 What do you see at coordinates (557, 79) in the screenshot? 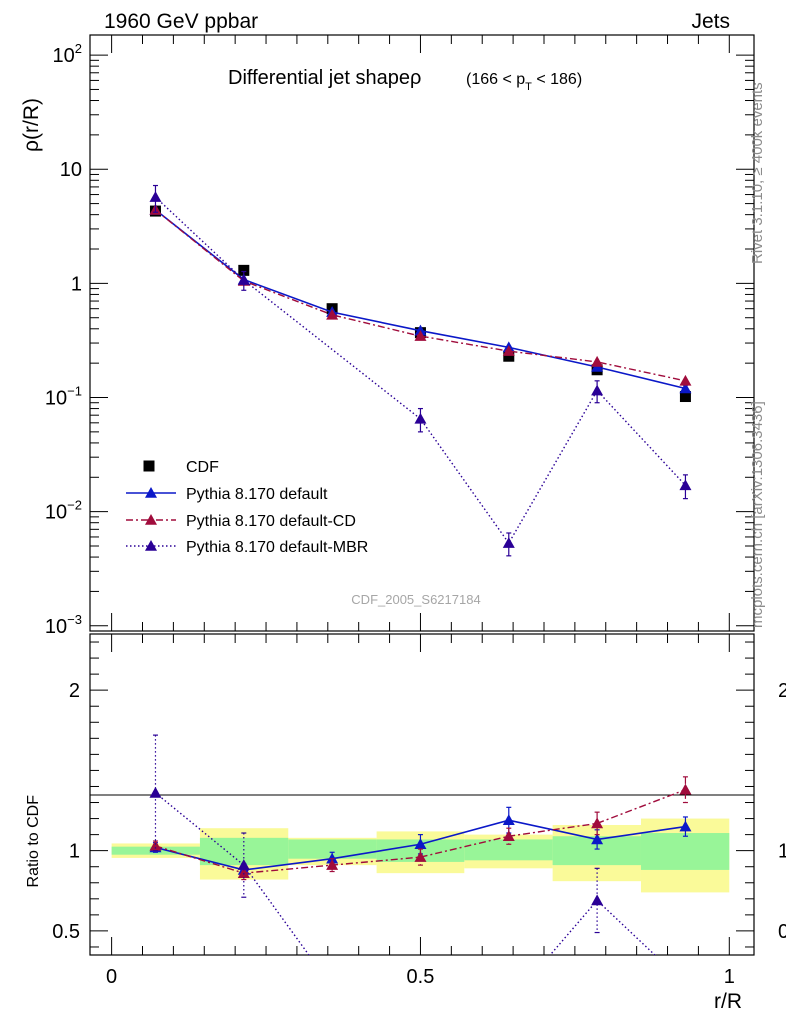
I see `title-range-suffix: < 186)` at bounding box center [557, 79].